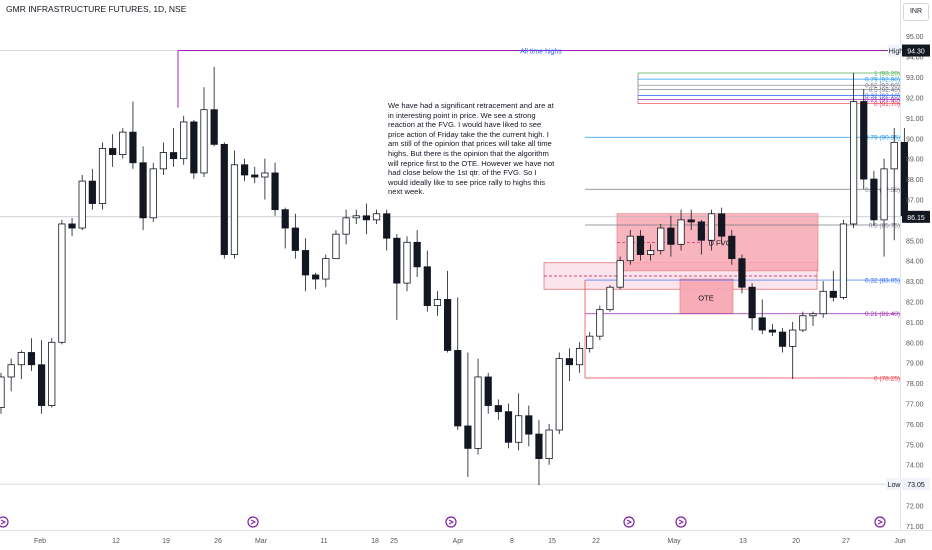  Describe the element at coordinates (96, 9) in the screenshot. I see `chart-title: GMR INFRASTRUCTURE FUTURES, 1D, NSE` at that location.